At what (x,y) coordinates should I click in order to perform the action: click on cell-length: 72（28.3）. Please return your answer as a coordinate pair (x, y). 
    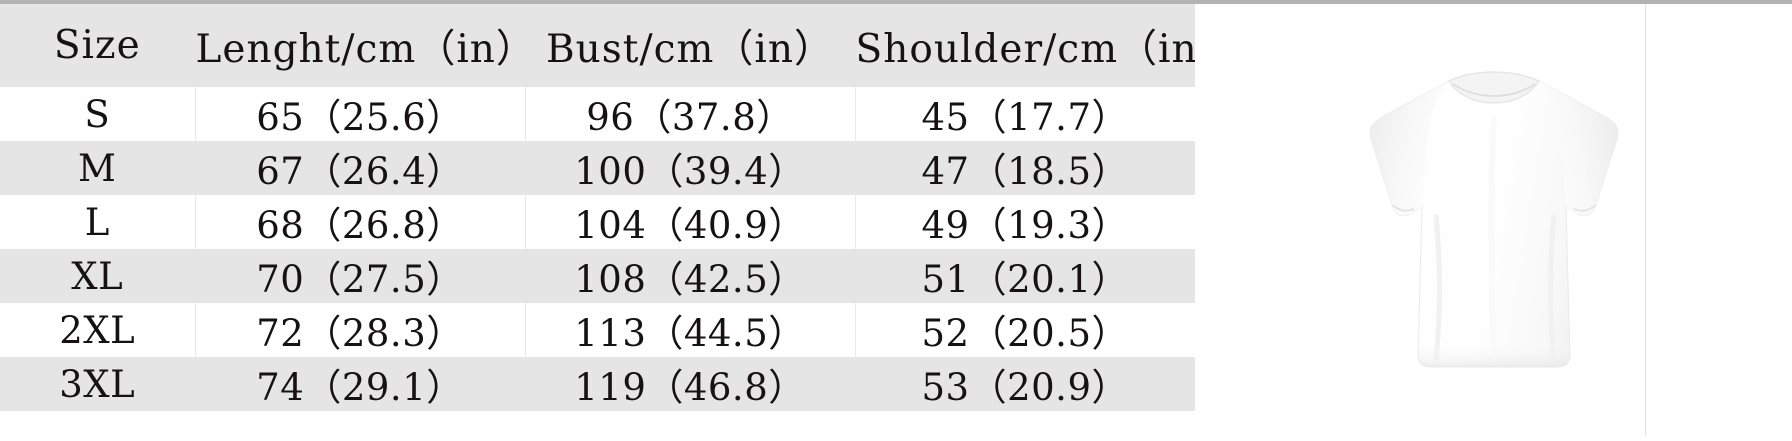
    Looking at the image, I should click on (359, 330).